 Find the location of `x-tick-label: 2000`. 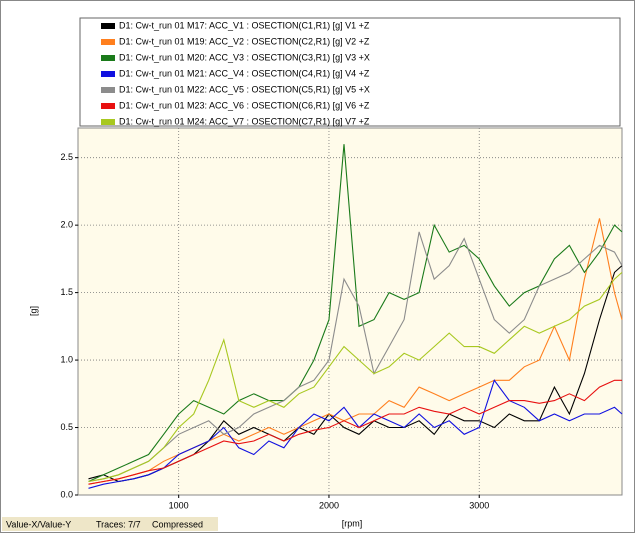

x-tick-label: 2000 is located at coordinates (329, 505).